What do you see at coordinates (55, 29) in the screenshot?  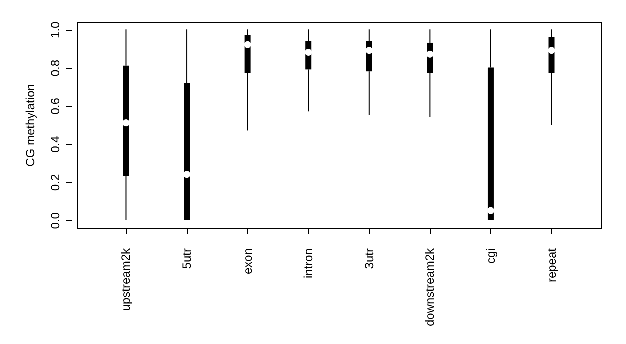 I see `y-tick-label: 1.0` at bounding box center [55, 29].